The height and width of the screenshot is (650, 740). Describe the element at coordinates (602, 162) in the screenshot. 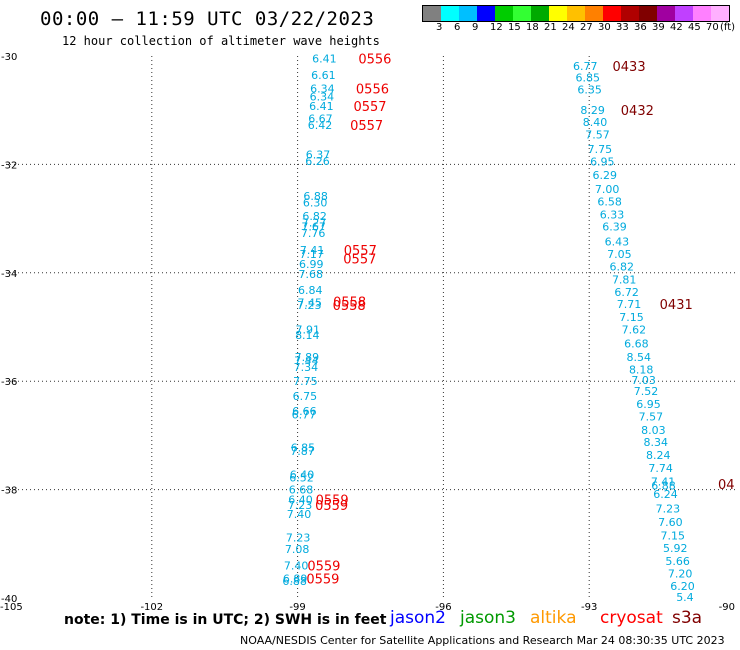

I see `wave-height-point: 6.95` at that location.